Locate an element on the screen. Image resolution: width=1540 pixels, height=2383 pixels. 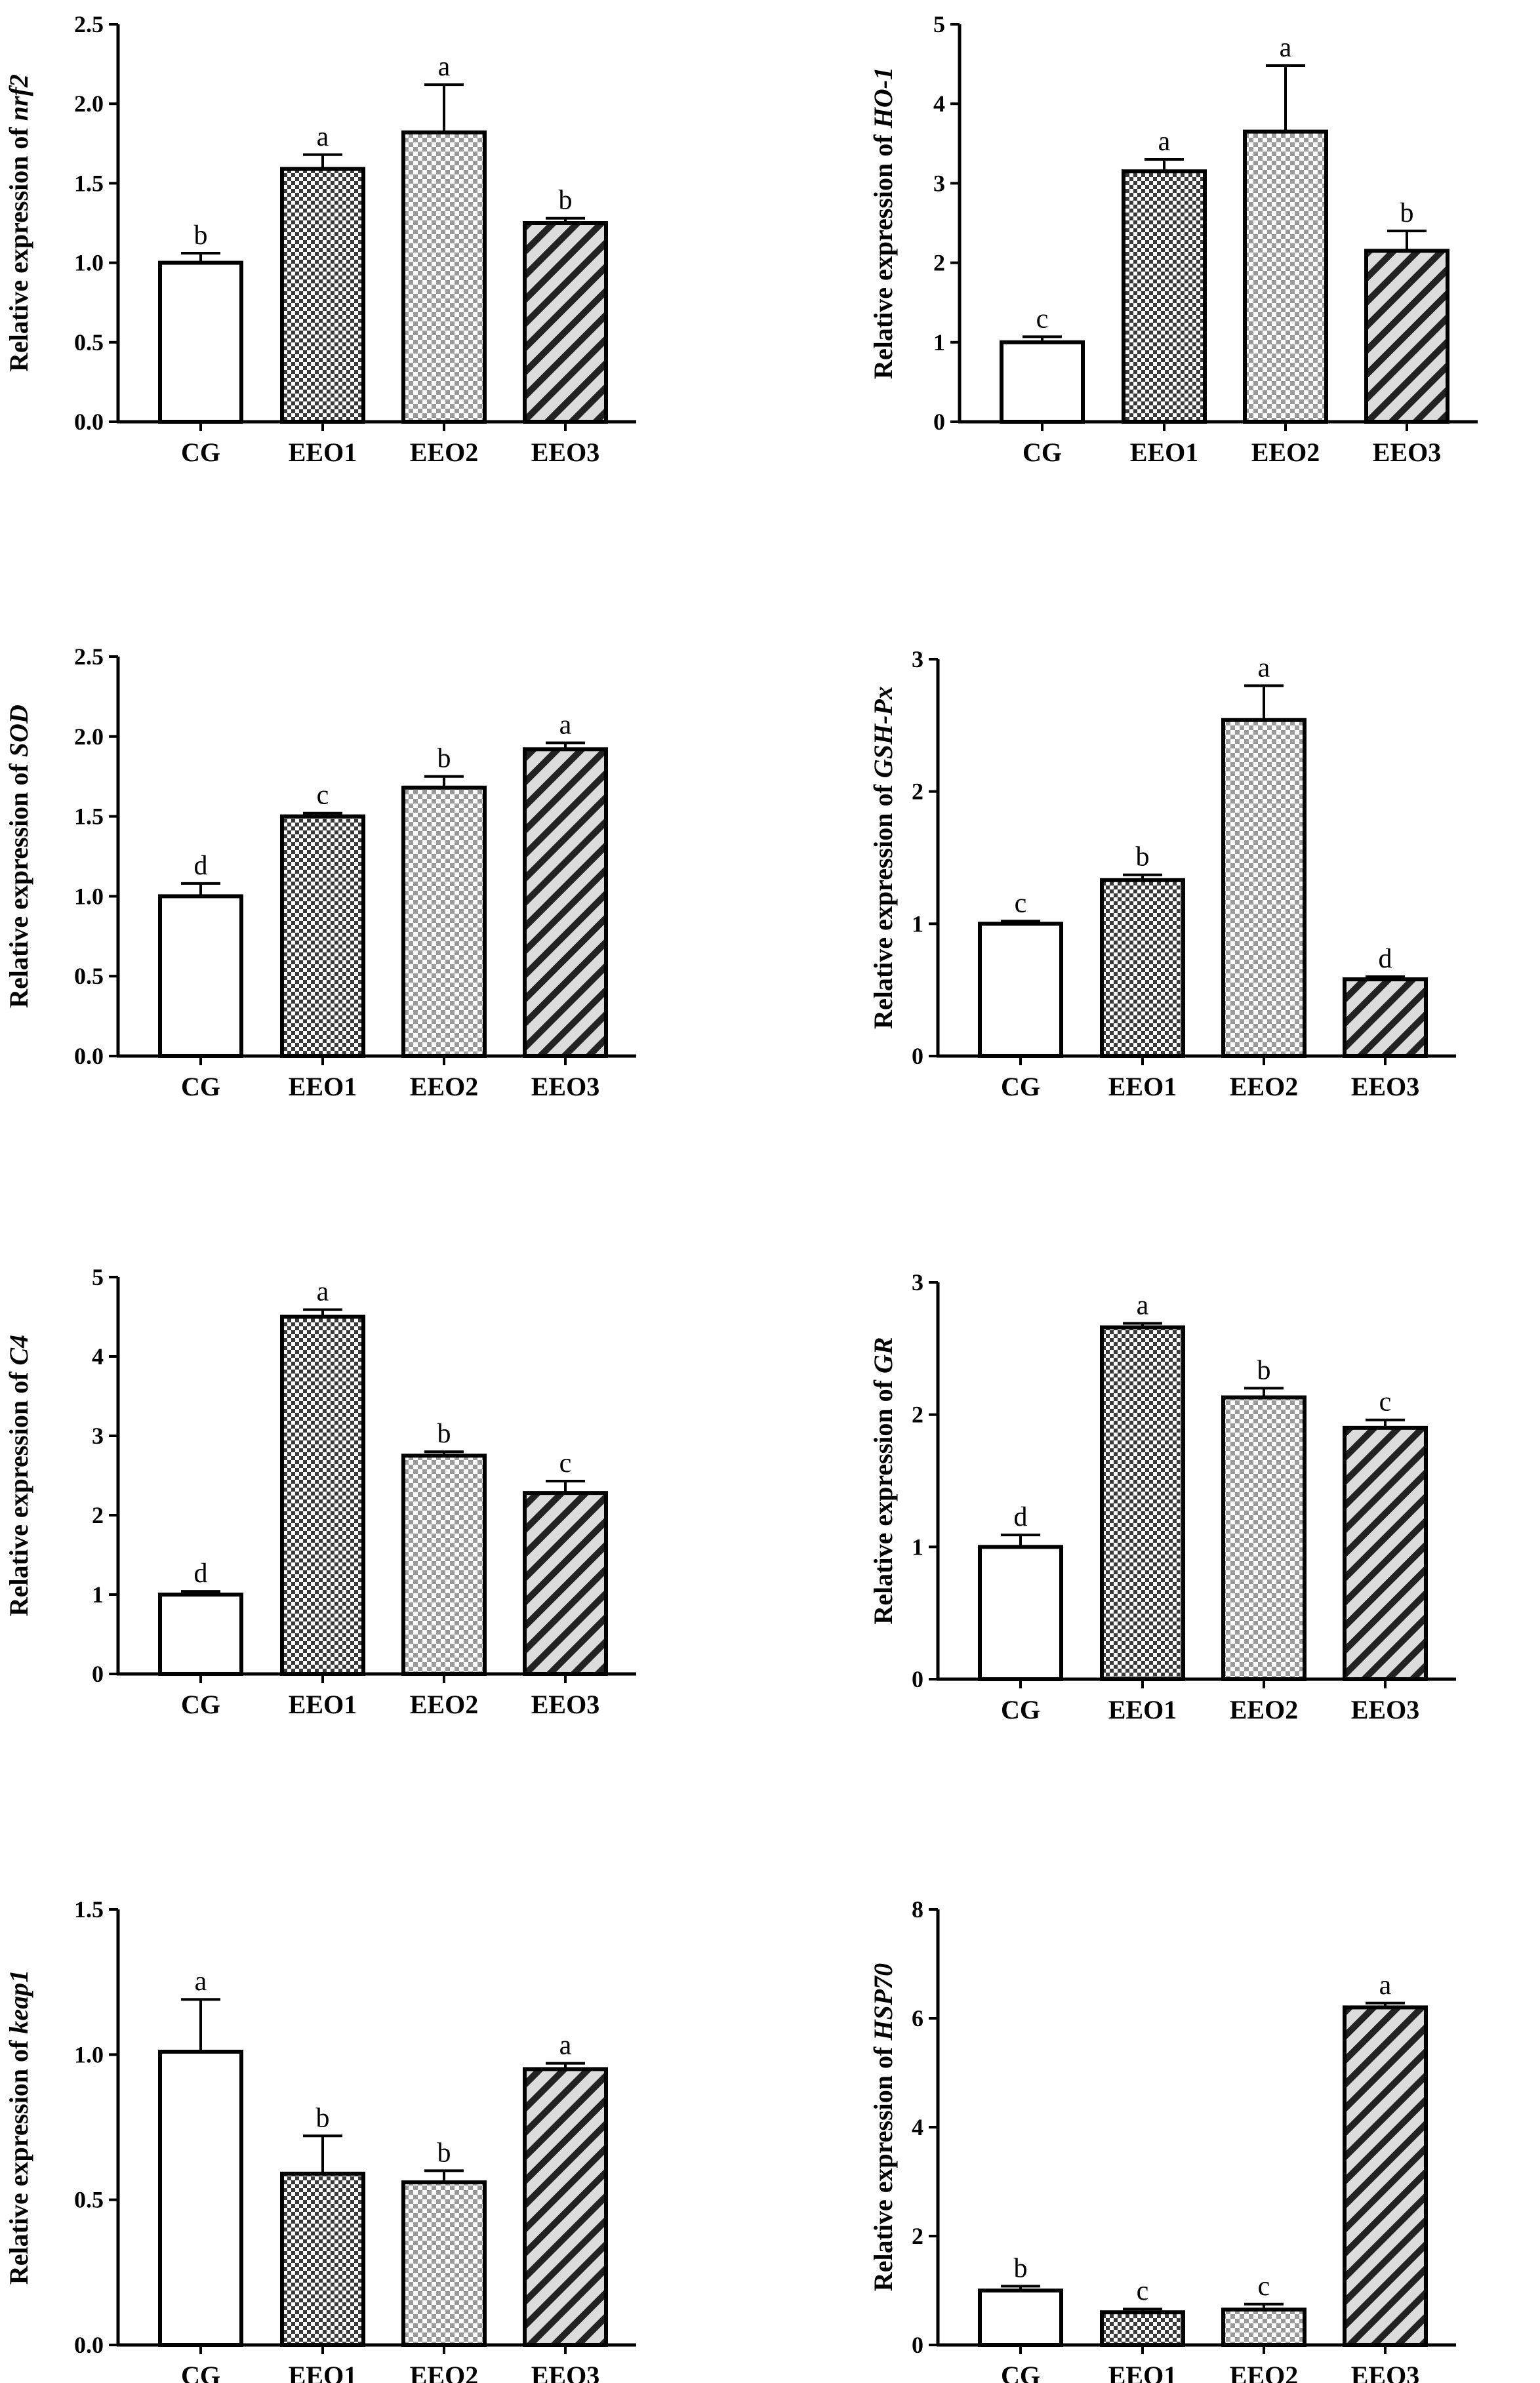
significance-letter-cg: d is located at coordinates (1021, 1517).